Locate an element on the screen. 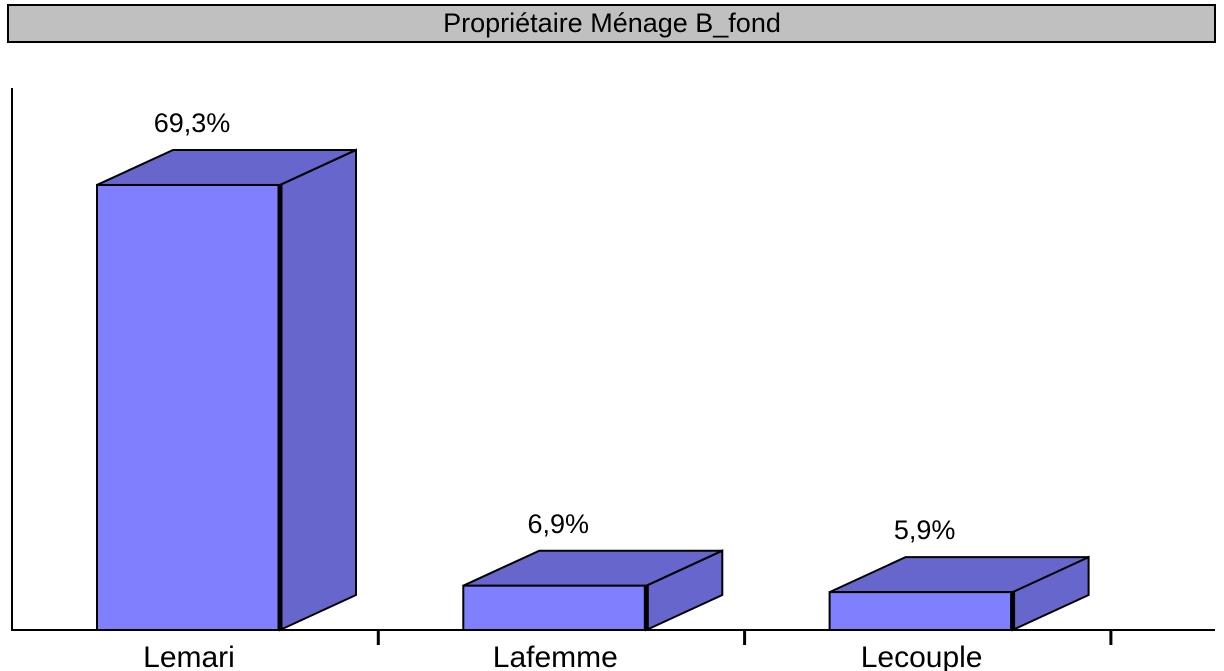 The height and width of the screenshot is (671, 1224). title-box is located at coordinates (611, 23).